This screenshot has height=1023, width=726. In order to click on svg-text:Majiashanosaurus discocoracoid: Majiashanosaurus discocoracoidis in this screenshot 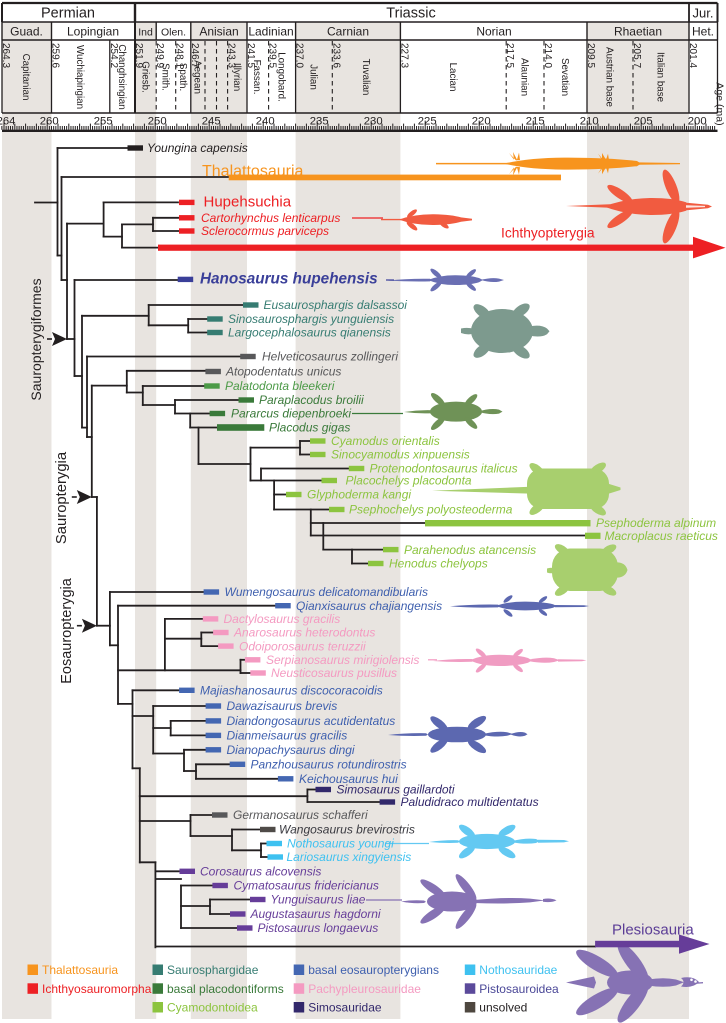, I will do `click(291, 691)`.